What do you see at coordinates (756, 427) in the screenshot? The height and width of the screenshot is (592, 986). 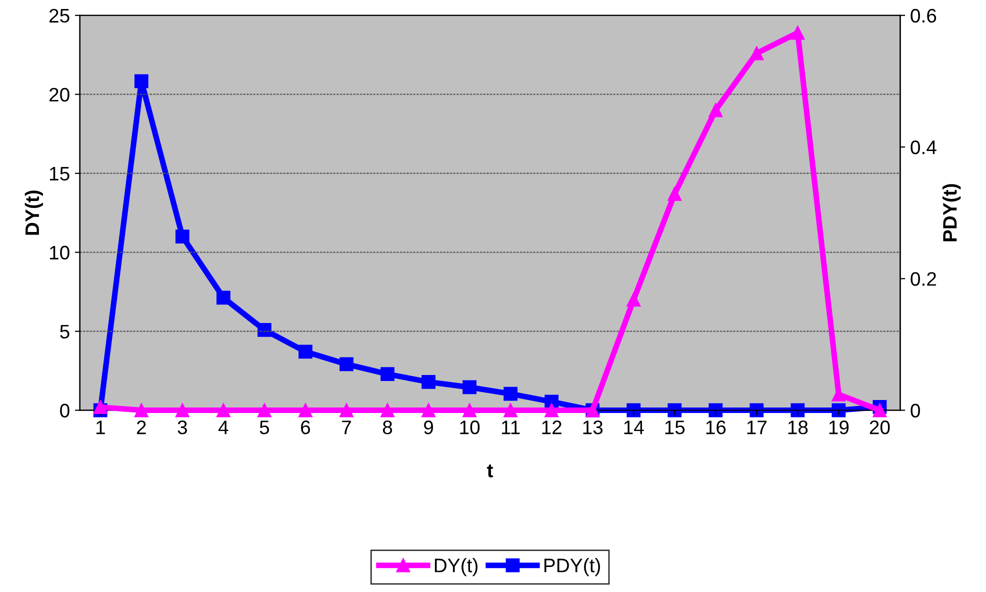 I see `x-tick-label: 17` at bounding box center [756, 427].